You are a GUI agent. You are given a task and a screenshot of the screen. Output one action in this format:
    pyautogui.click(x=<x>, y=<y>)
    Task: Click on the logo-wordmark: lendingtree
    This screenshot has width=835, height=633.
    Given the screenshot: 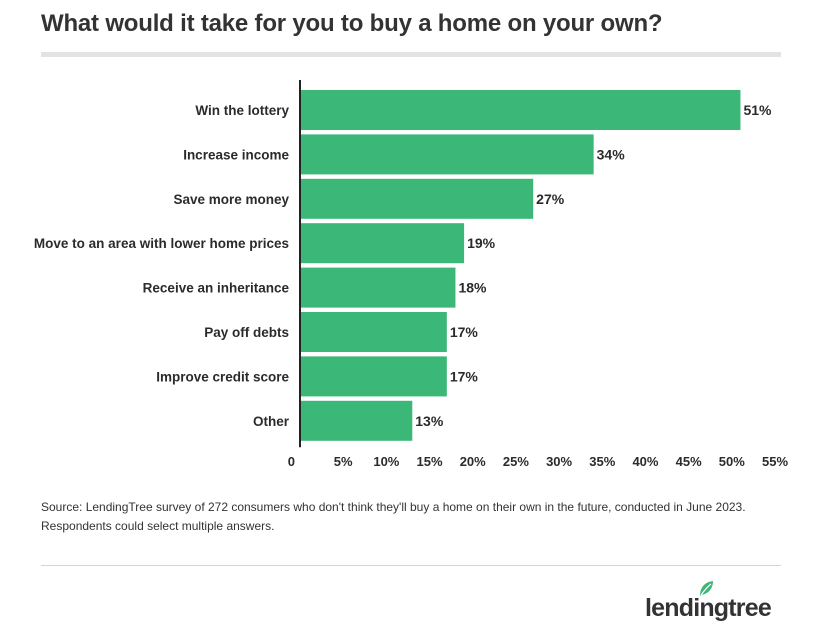 What is the action you would take?
    pyautogui.click(x=708, y=608)
    